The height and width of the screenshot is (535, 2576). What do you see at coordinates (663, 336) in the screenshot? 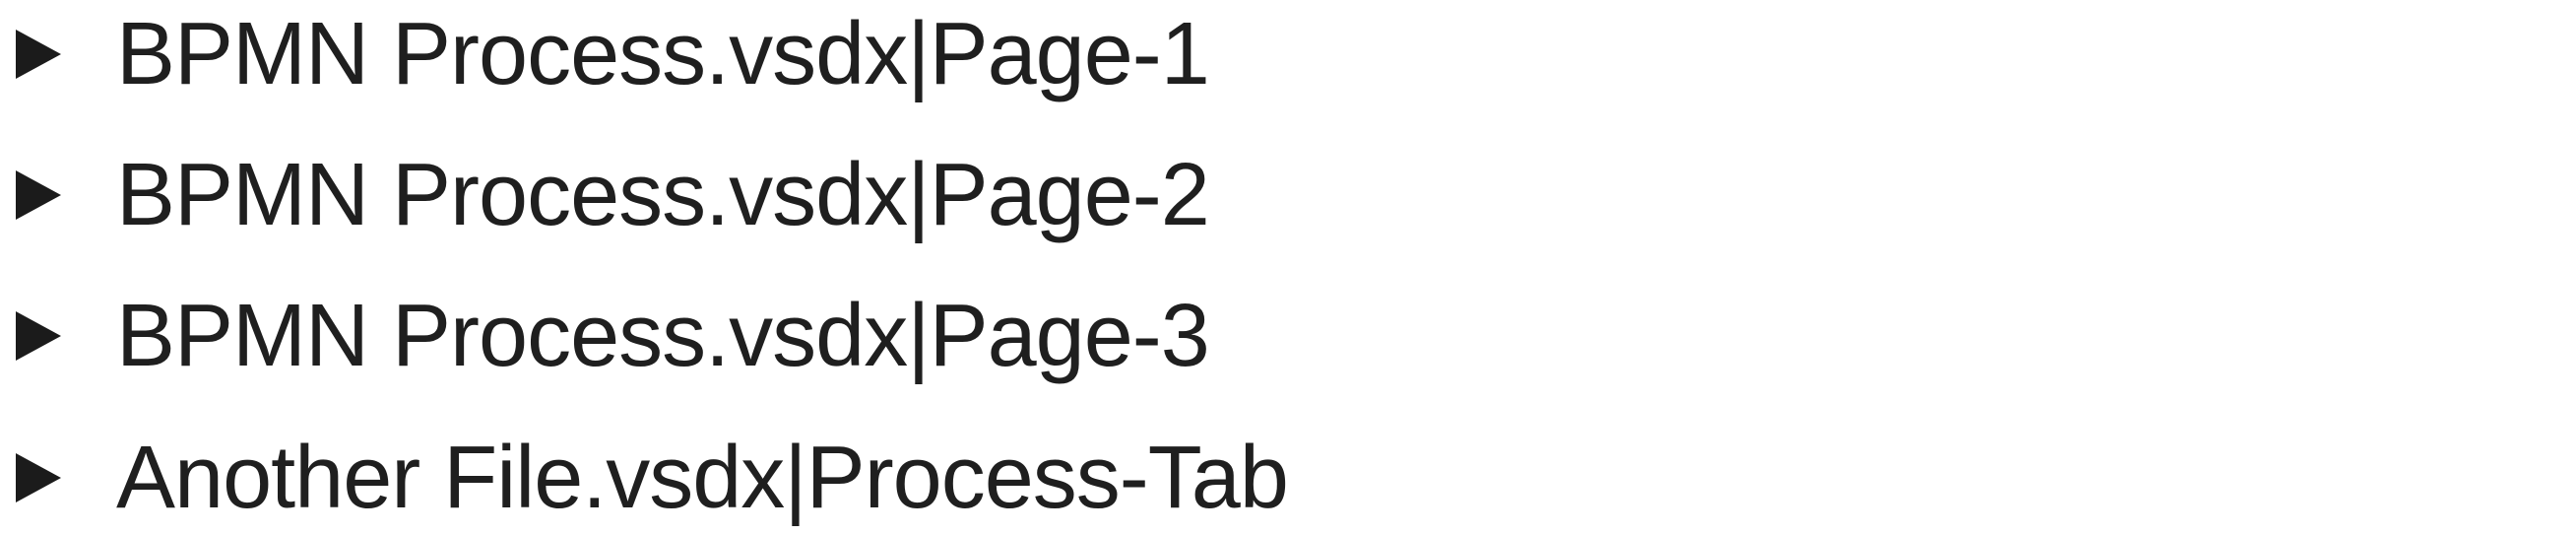
I see `tree-item-label: BPMN Process.vsdx|Page-3` at bounding box center [663, 336].